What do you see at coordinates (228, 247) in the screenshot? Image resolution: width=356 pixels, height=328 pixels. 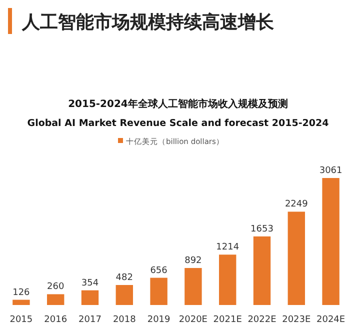 I see `data-label: 1214` at bounding box center [228, 247].